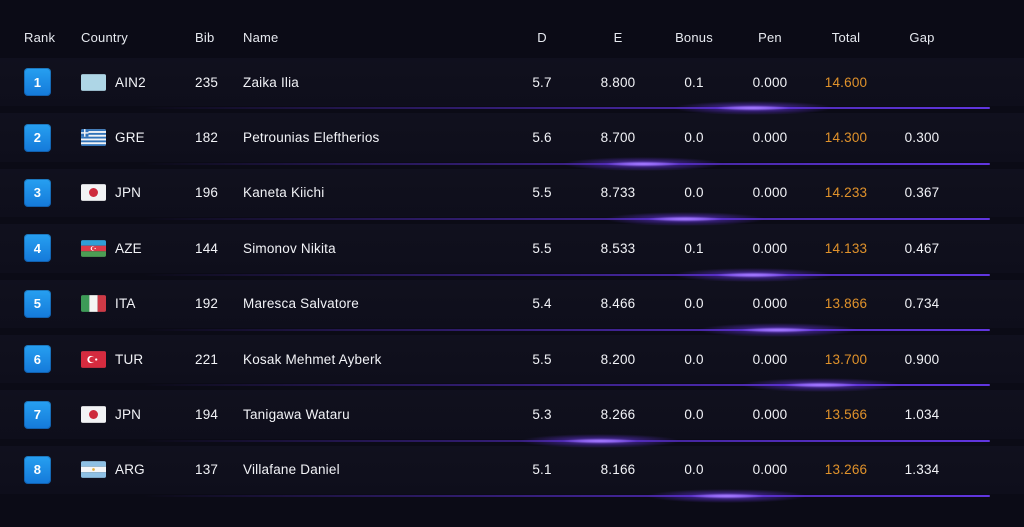  I want to click on athlete-name: Simonov Nikita, so click(289, 248).